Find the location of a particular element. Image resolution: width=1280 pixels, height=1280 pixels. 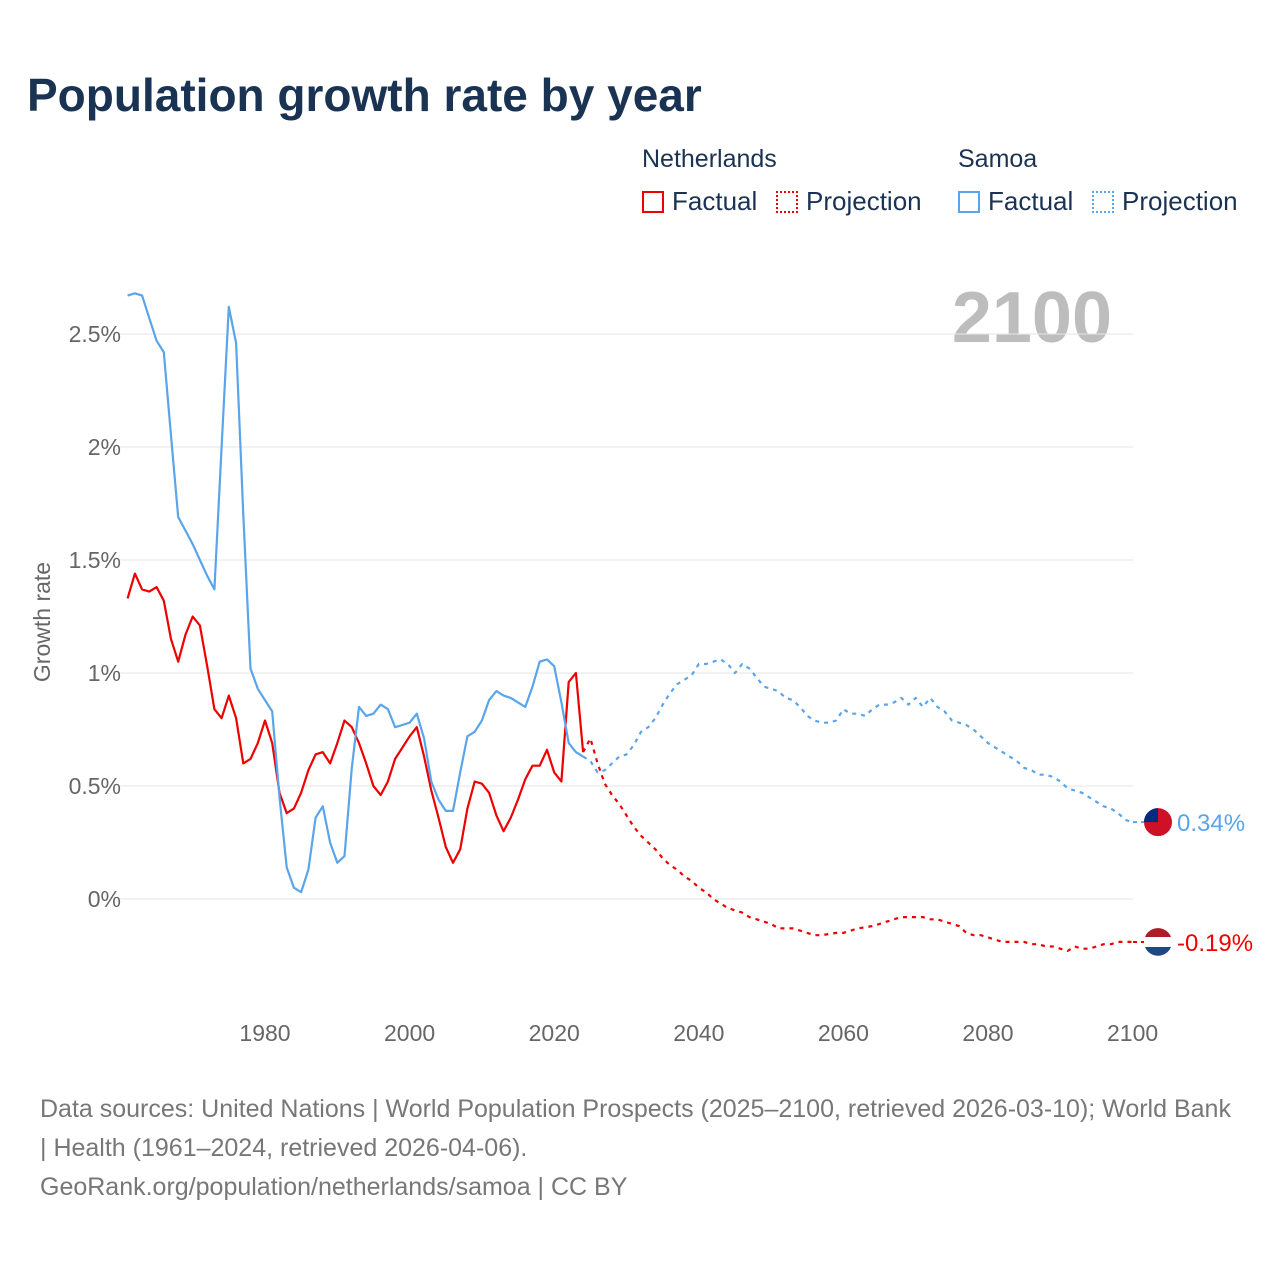

legend-samoa-projection: Projection is located at coordinates (1165, 201).